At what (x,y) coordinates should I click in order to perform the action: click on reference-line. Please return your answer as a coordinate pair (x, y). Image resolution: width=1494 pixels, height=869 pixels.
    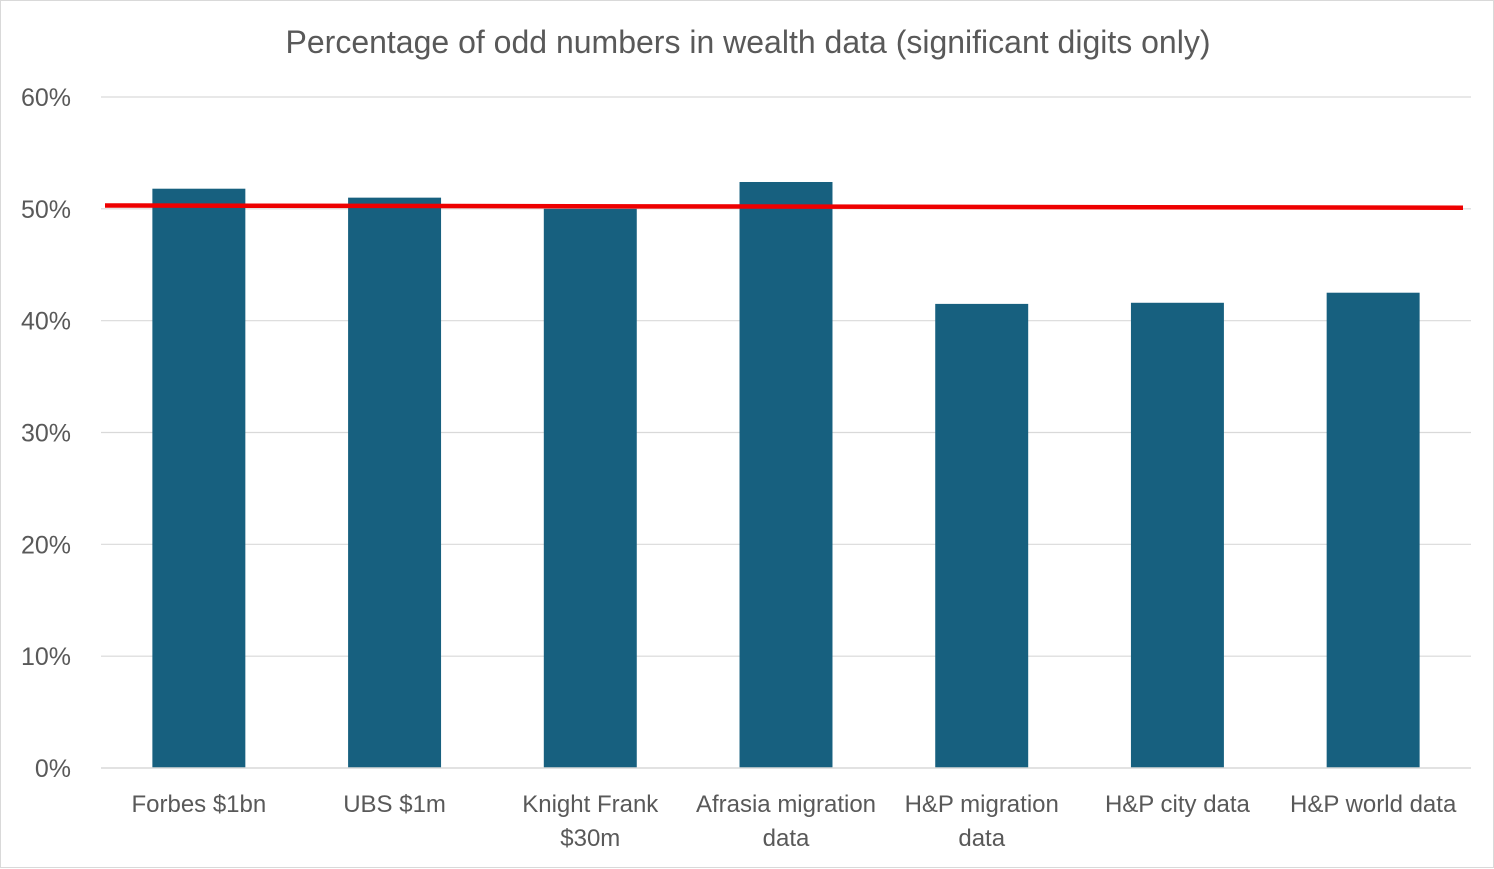
    Looking at the image, I should click on (784, 206).